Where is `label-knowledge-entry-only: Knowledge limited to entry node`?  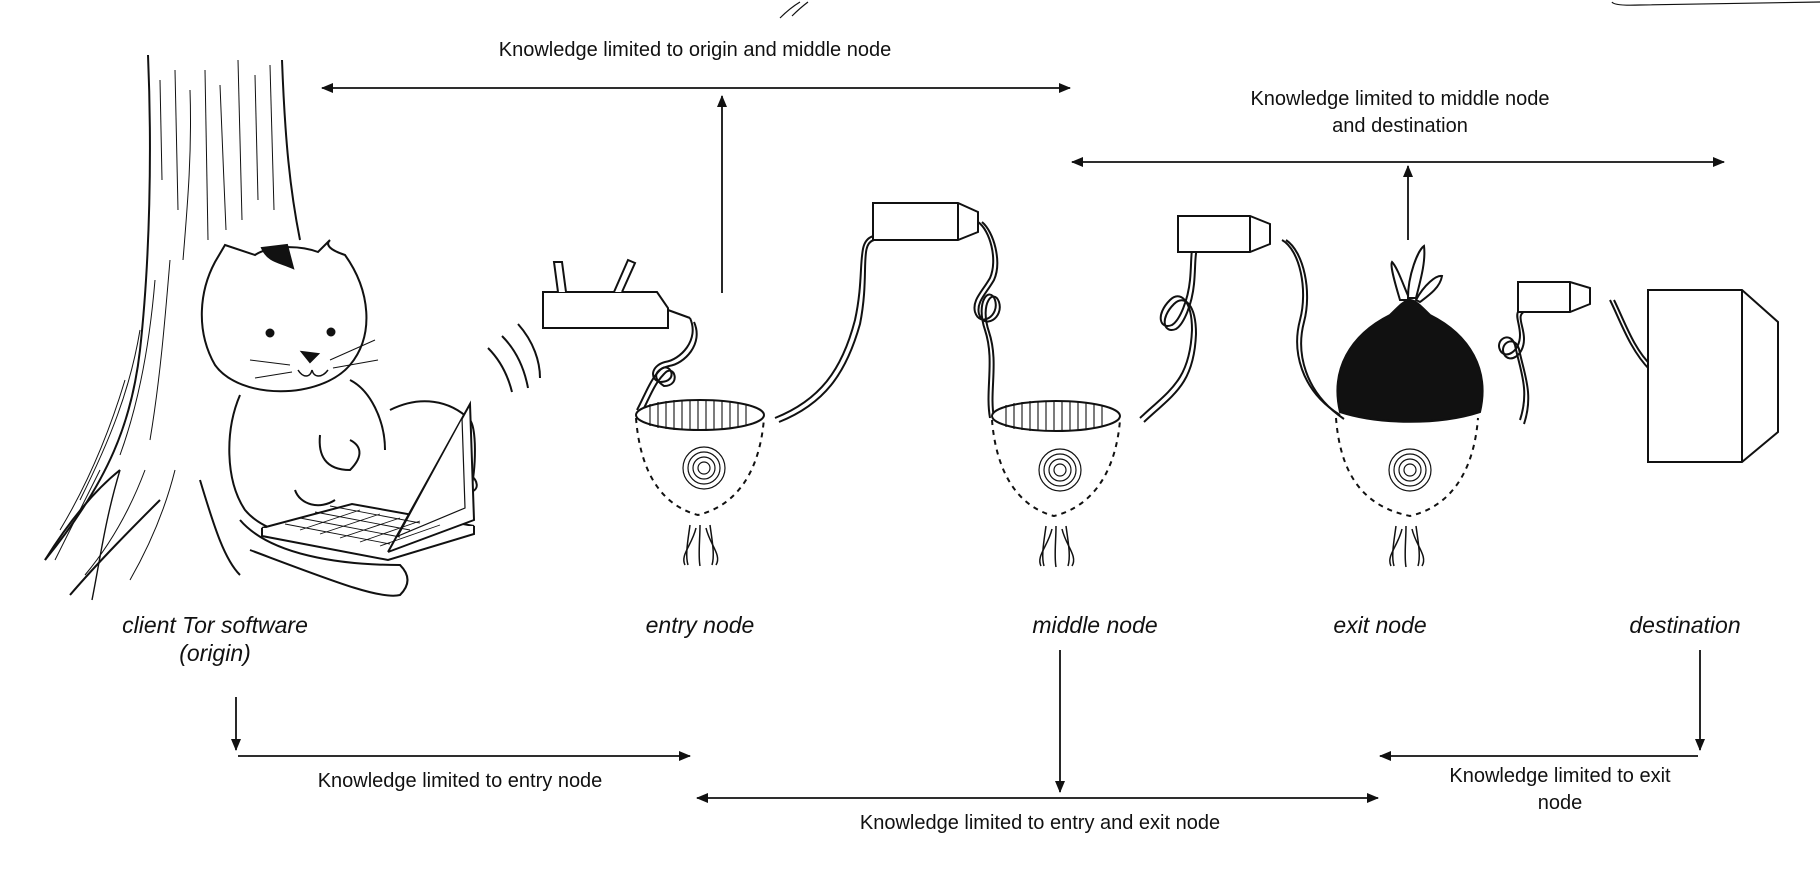 label-knowledge-entry-only: Knowledge limited to entry node is located at coordinates (460, 781).